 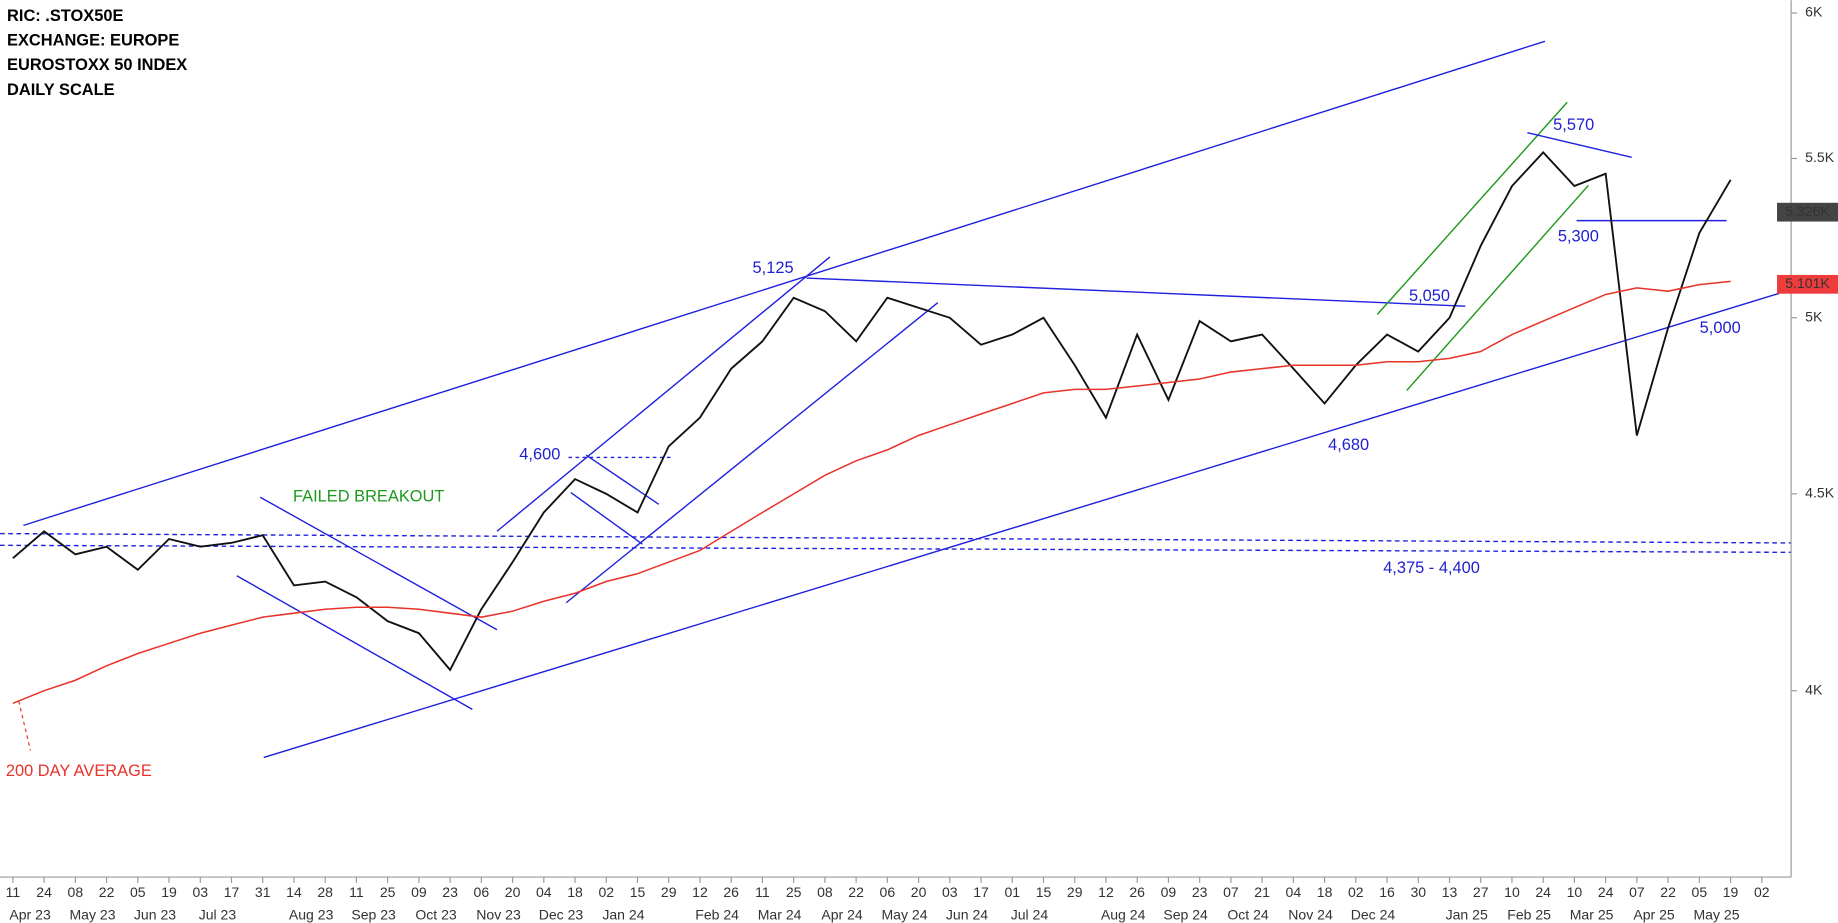 What do you see at coordinates (1716, 914) in the screenshot?
I see `month-label: May 25` at bounding box center [1716, 914].